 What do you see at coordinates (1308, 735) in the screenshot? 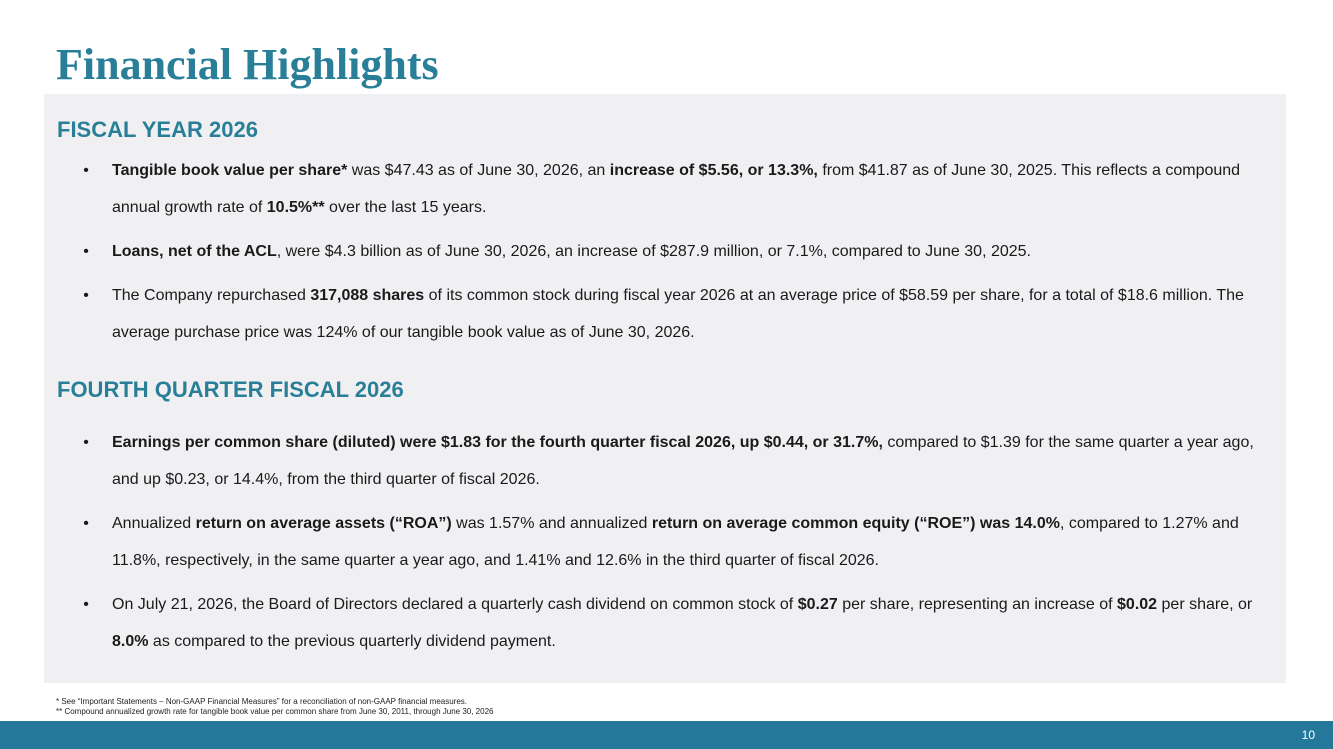
I see `page-number: 10` at bounding box center [1308, 735].